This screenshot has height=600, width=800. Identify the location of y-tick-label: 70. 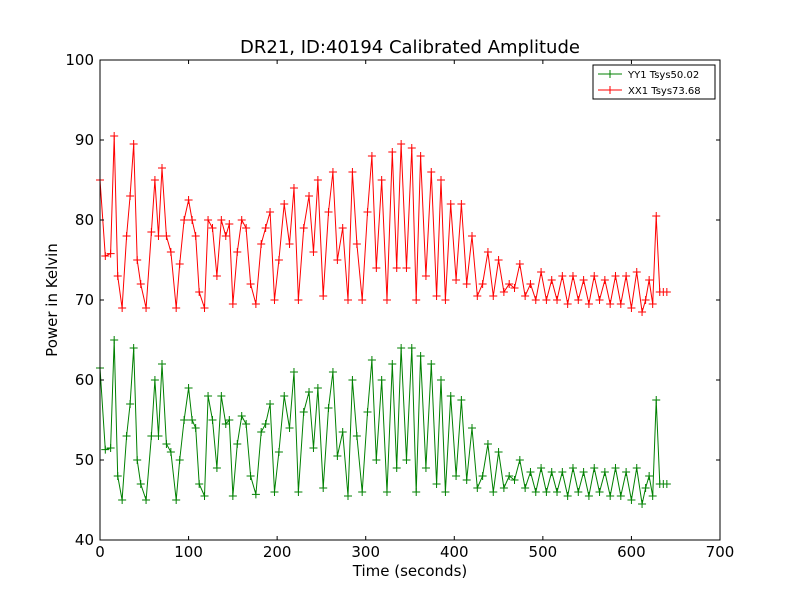
(84, 300).